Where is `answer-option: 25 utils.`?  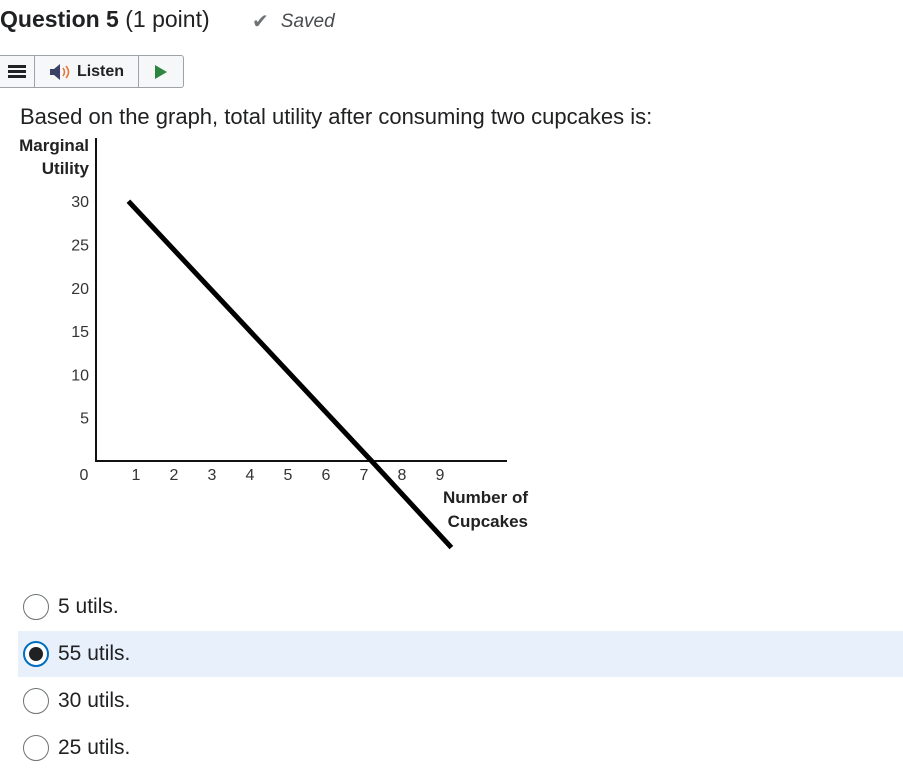
answer-option: 25 utils. is located at coordinates (460, 748).